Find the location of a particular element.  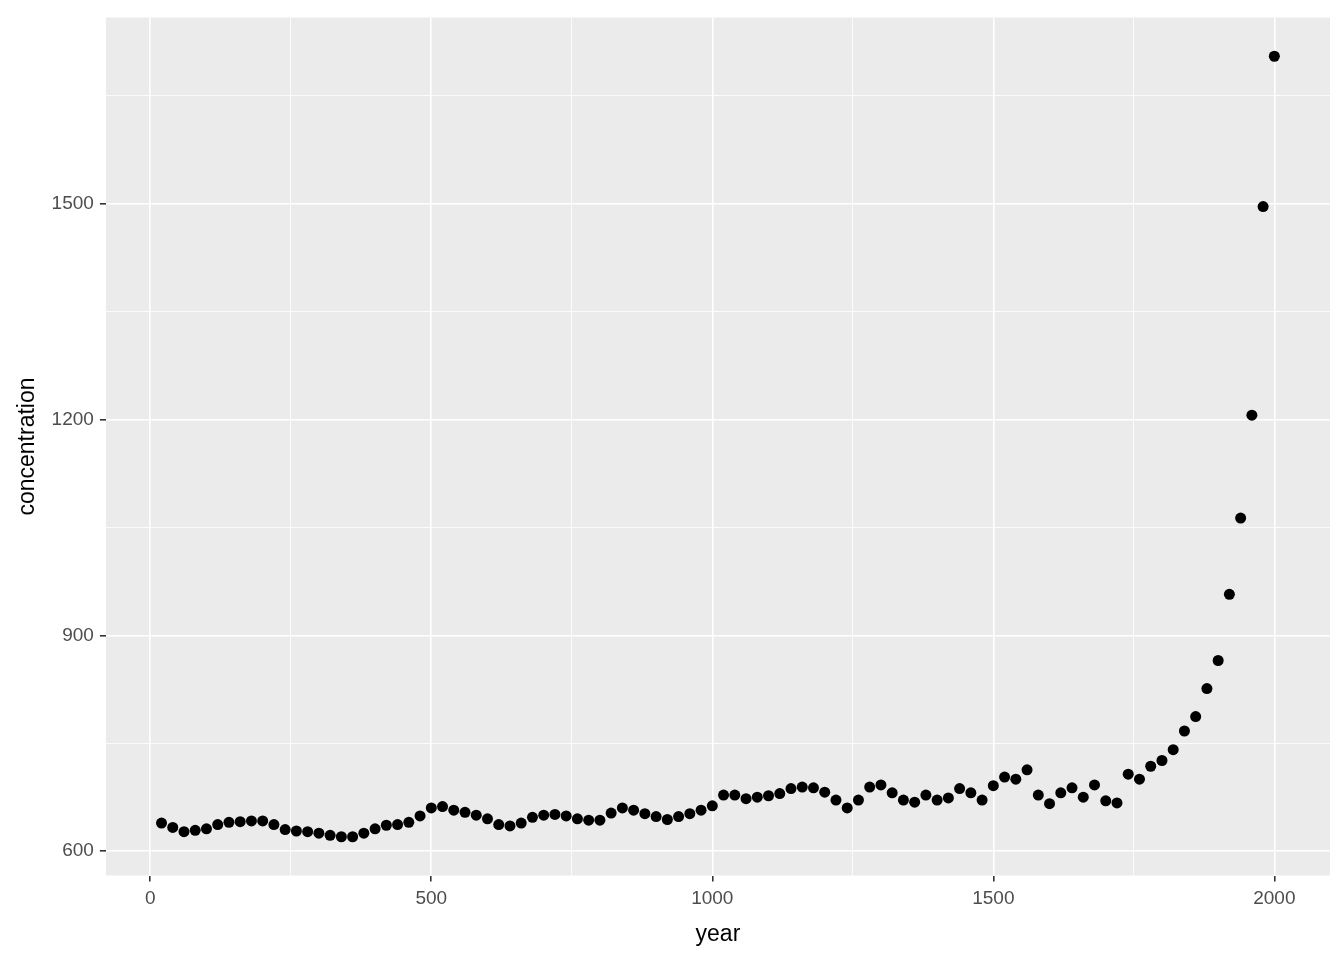

y-tick-label: 900 is located at coordinates (78, 634).